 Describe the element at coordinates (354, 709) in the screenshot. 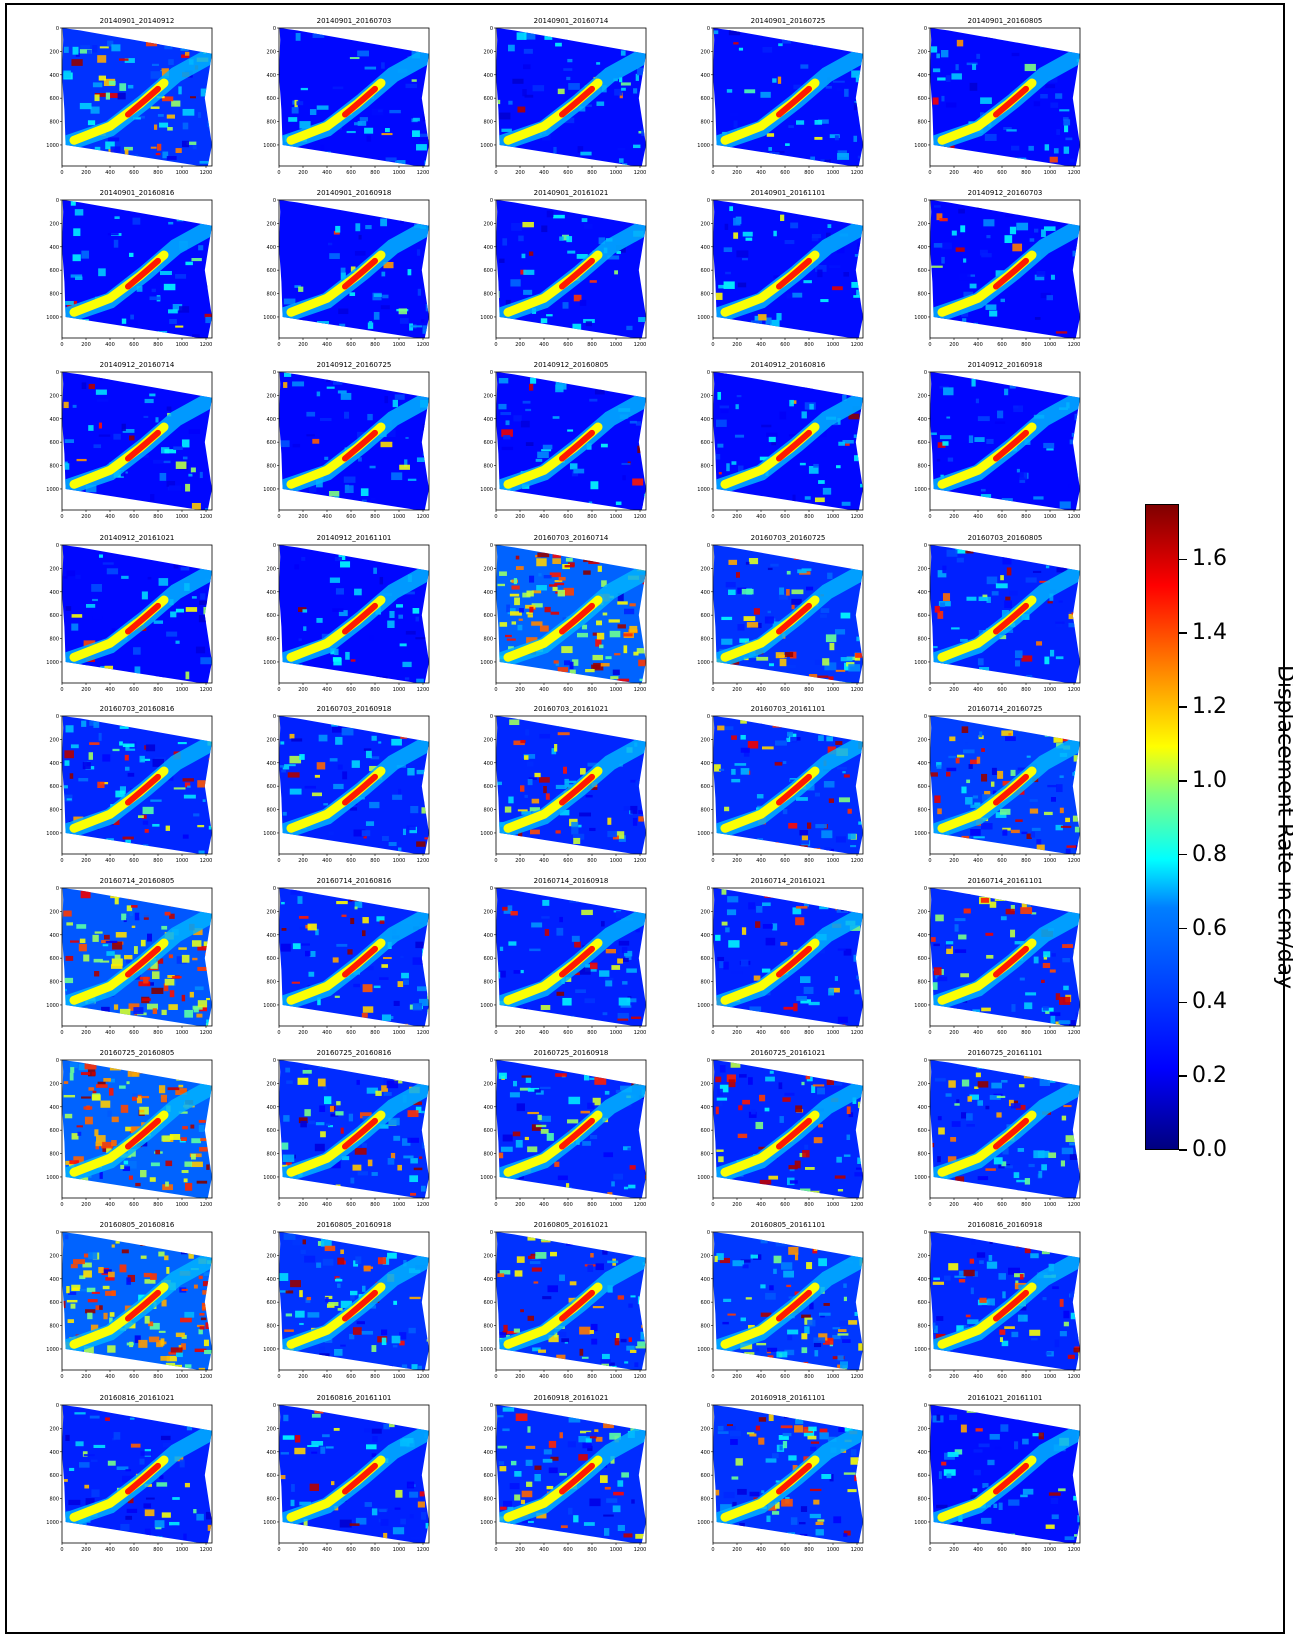

I see `panel-title: 20160703_20160918` at that location.